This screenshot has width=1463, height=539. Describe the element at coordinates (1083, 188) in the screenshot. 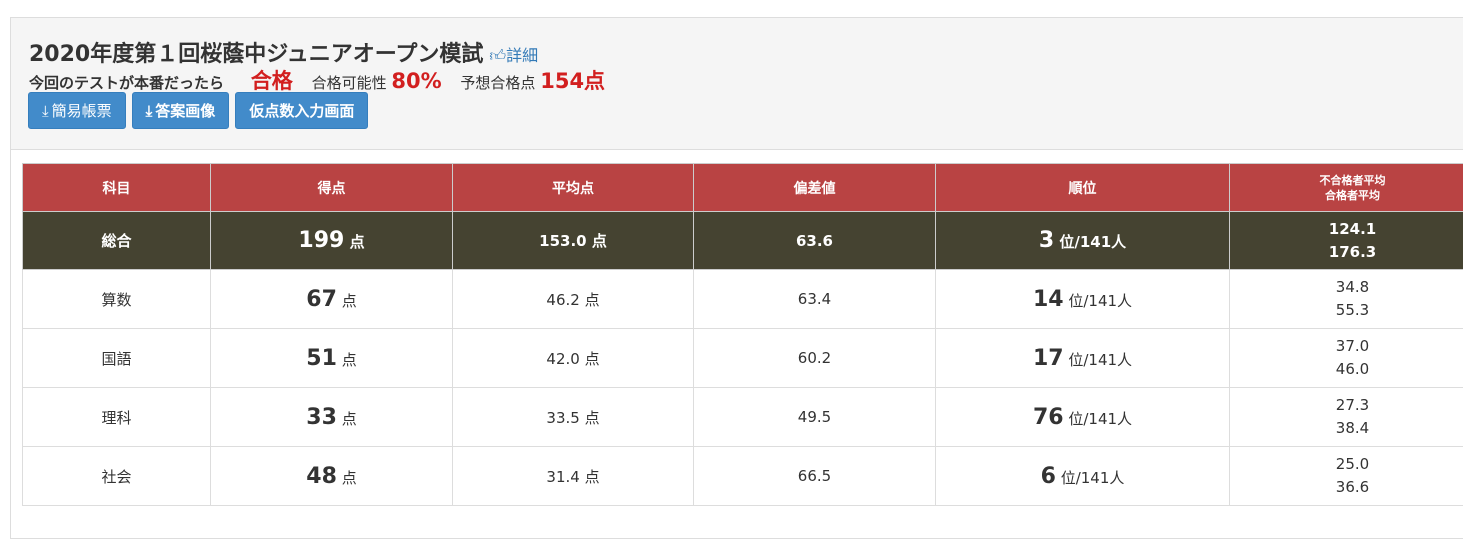

I see `col-rank: 順位` at that location.